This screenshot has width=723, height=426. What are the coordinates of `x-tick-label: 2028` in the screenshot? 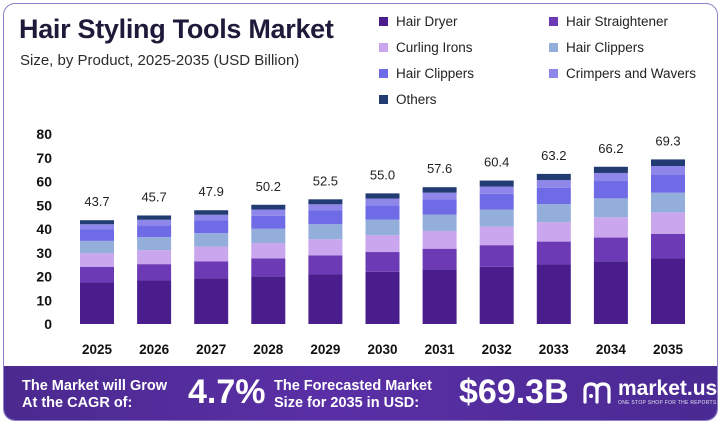 It's located at (268, 349).